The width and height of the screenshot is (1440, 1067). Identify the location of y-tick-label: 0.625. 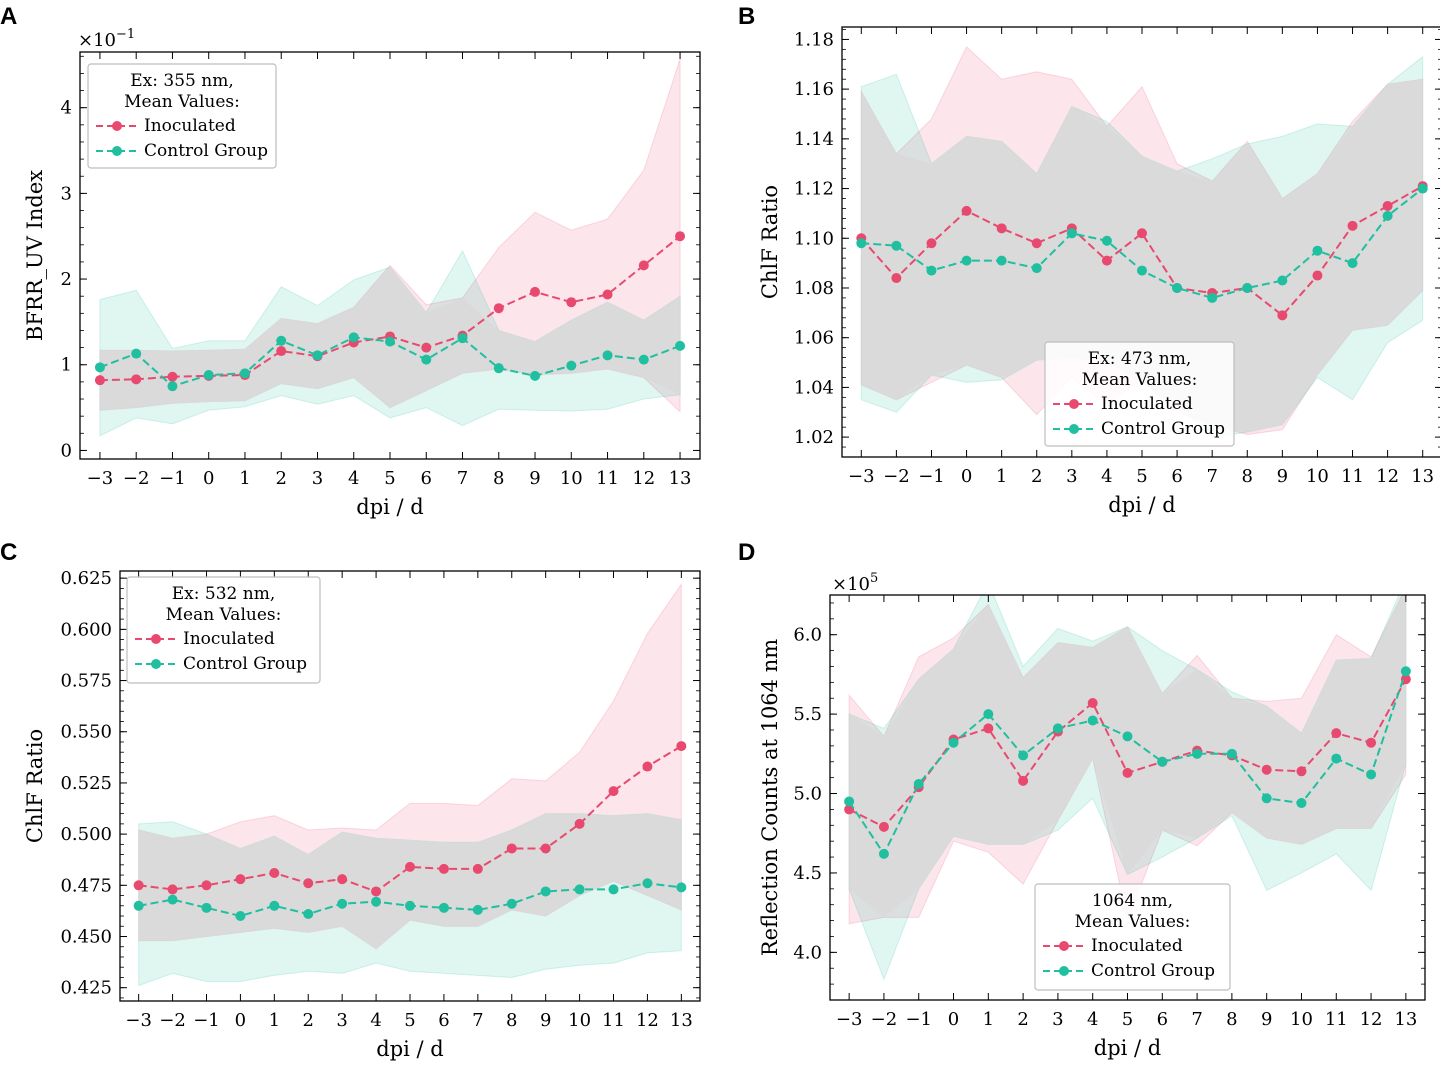
(86, 578).